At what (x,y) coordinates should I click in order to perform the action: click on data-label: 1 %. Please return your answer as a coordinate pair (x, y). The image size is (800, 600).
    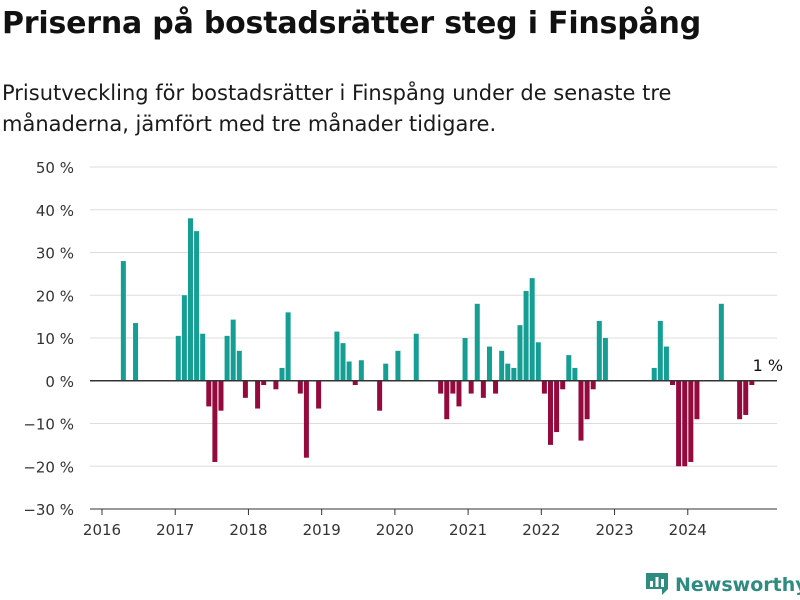
    Looking at the image, I should click on (768, 365).